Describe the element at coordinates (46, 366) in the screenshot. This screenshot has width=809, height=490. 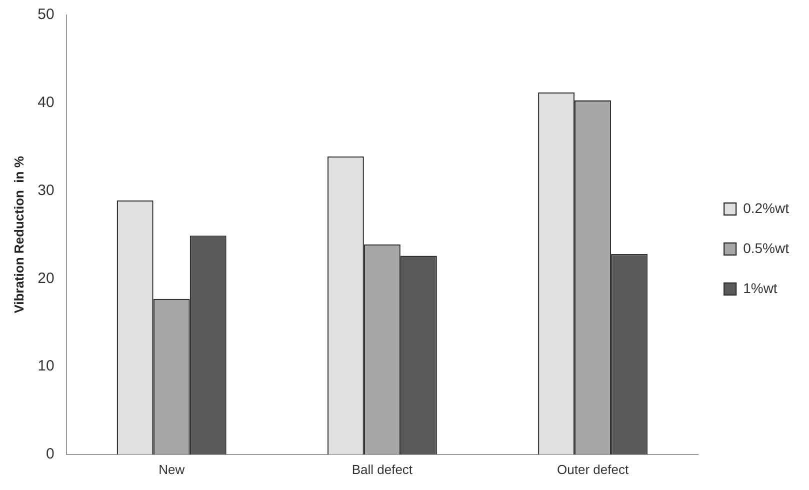
I see `y-tick-label: 10` at that location.